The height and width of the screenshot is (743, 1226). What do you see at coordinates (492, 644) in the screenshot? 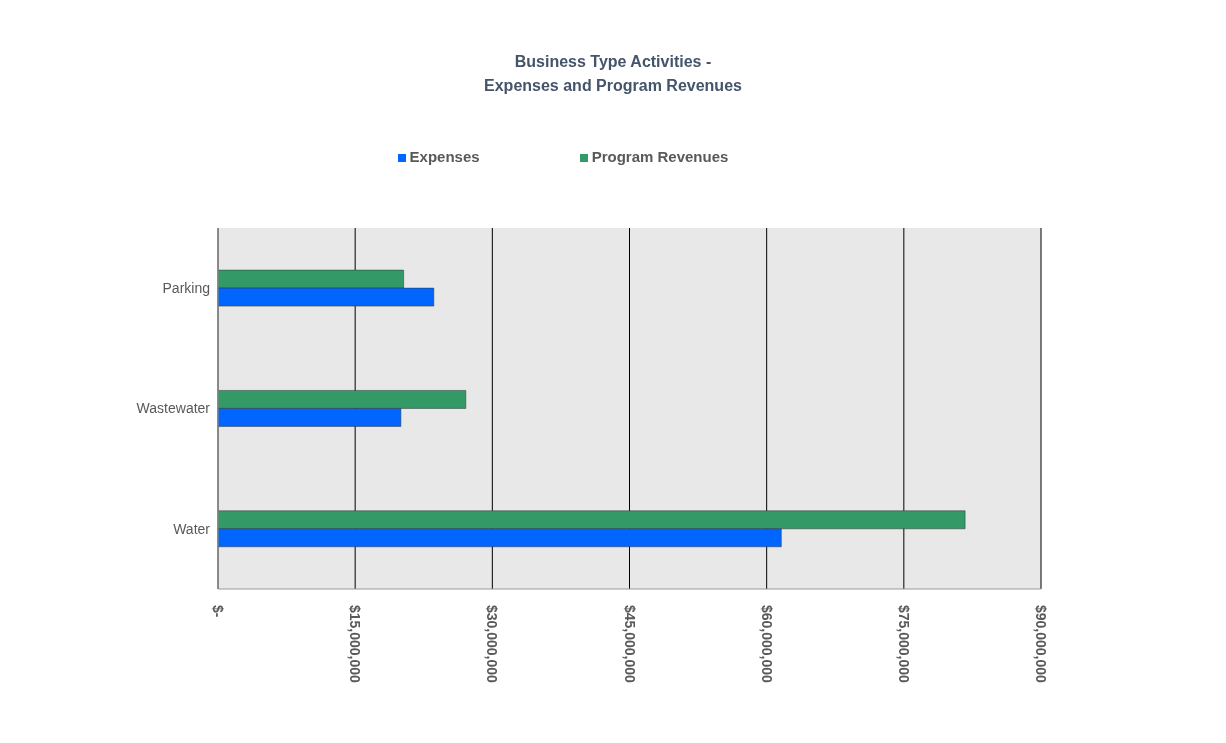
I see `x-tick-label: $30,000,000` at bounding box center [492, 644].